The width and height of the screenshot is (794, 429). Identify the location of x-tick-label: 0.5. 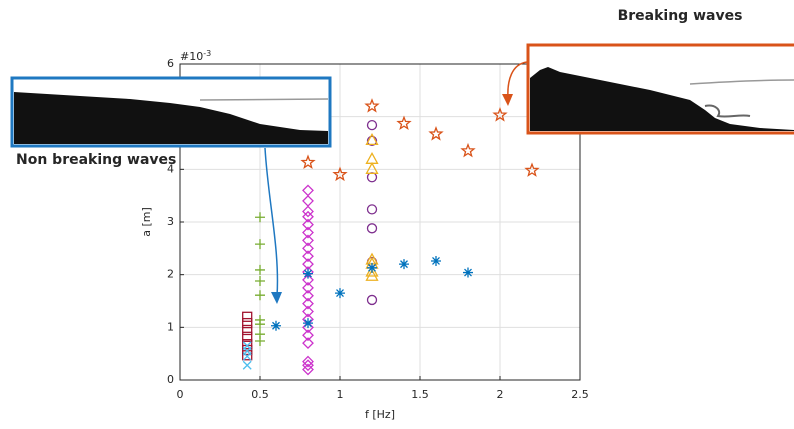
(260, 394).